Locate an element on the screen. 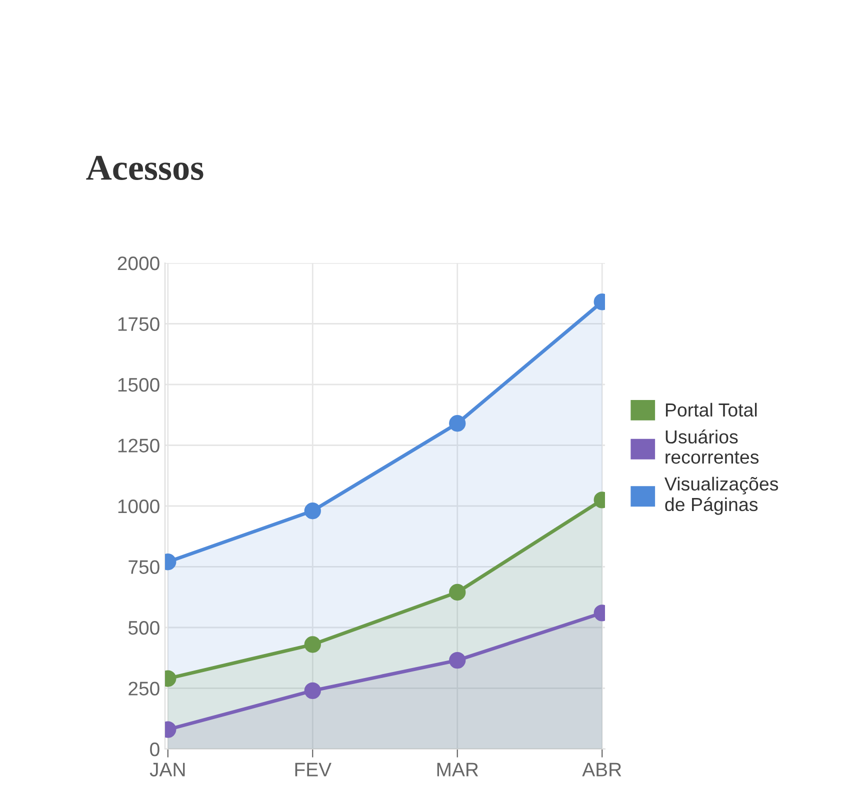 The width and height of the screenshot is (848, 800). y-tick-label: 750 is located at coordinates (144, 567).